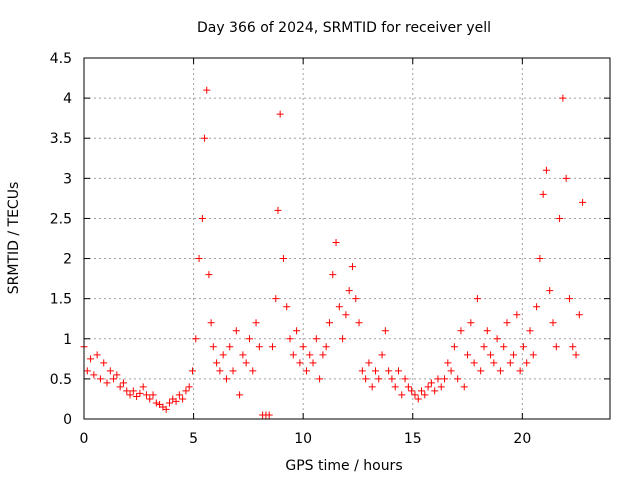 Image resolution: width=640 pixels, height=480 pixels. Describe the element at coordinates (84, 439) in the screenshot. I see `x-tick-label: 0` at that location.